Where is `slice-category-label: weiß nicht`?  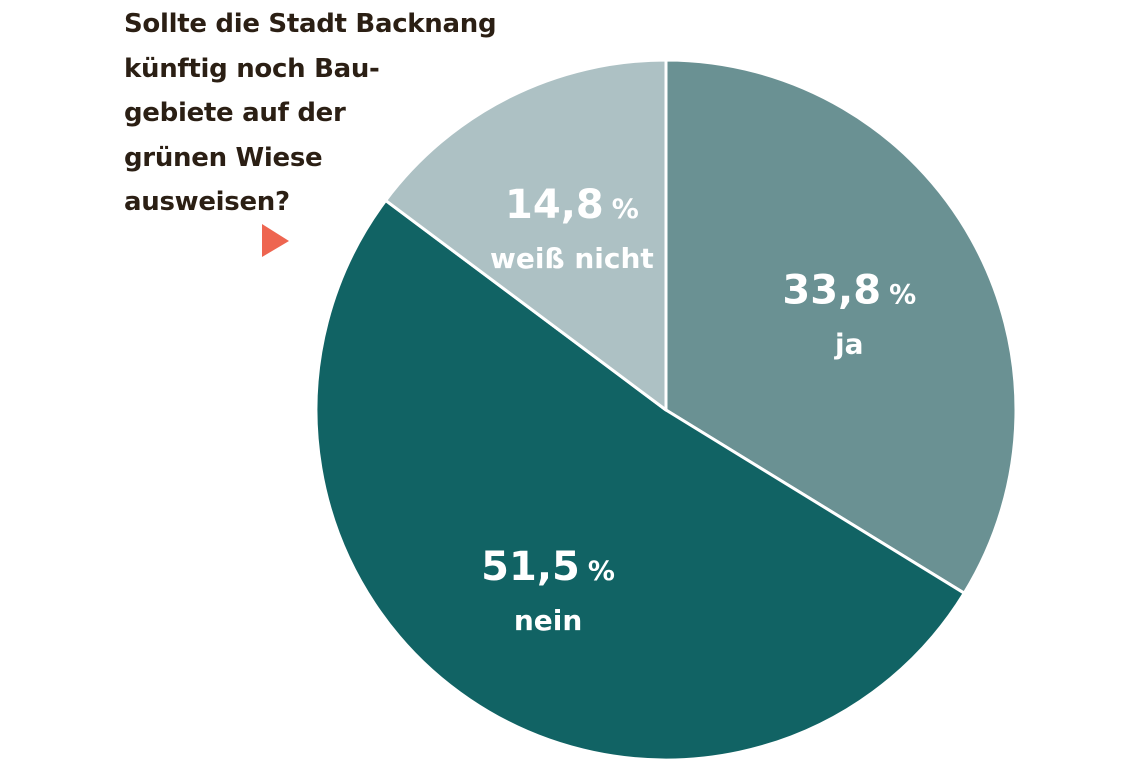
slice-category-label: weiß nicht is located at coordinates (572, 258).